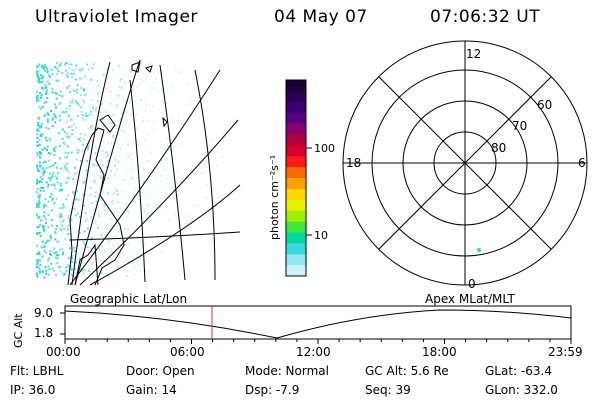  Describe the element at coordinates (485, 17) in the screenshot. I see `time-label: 07:06:32 UT` at that location.